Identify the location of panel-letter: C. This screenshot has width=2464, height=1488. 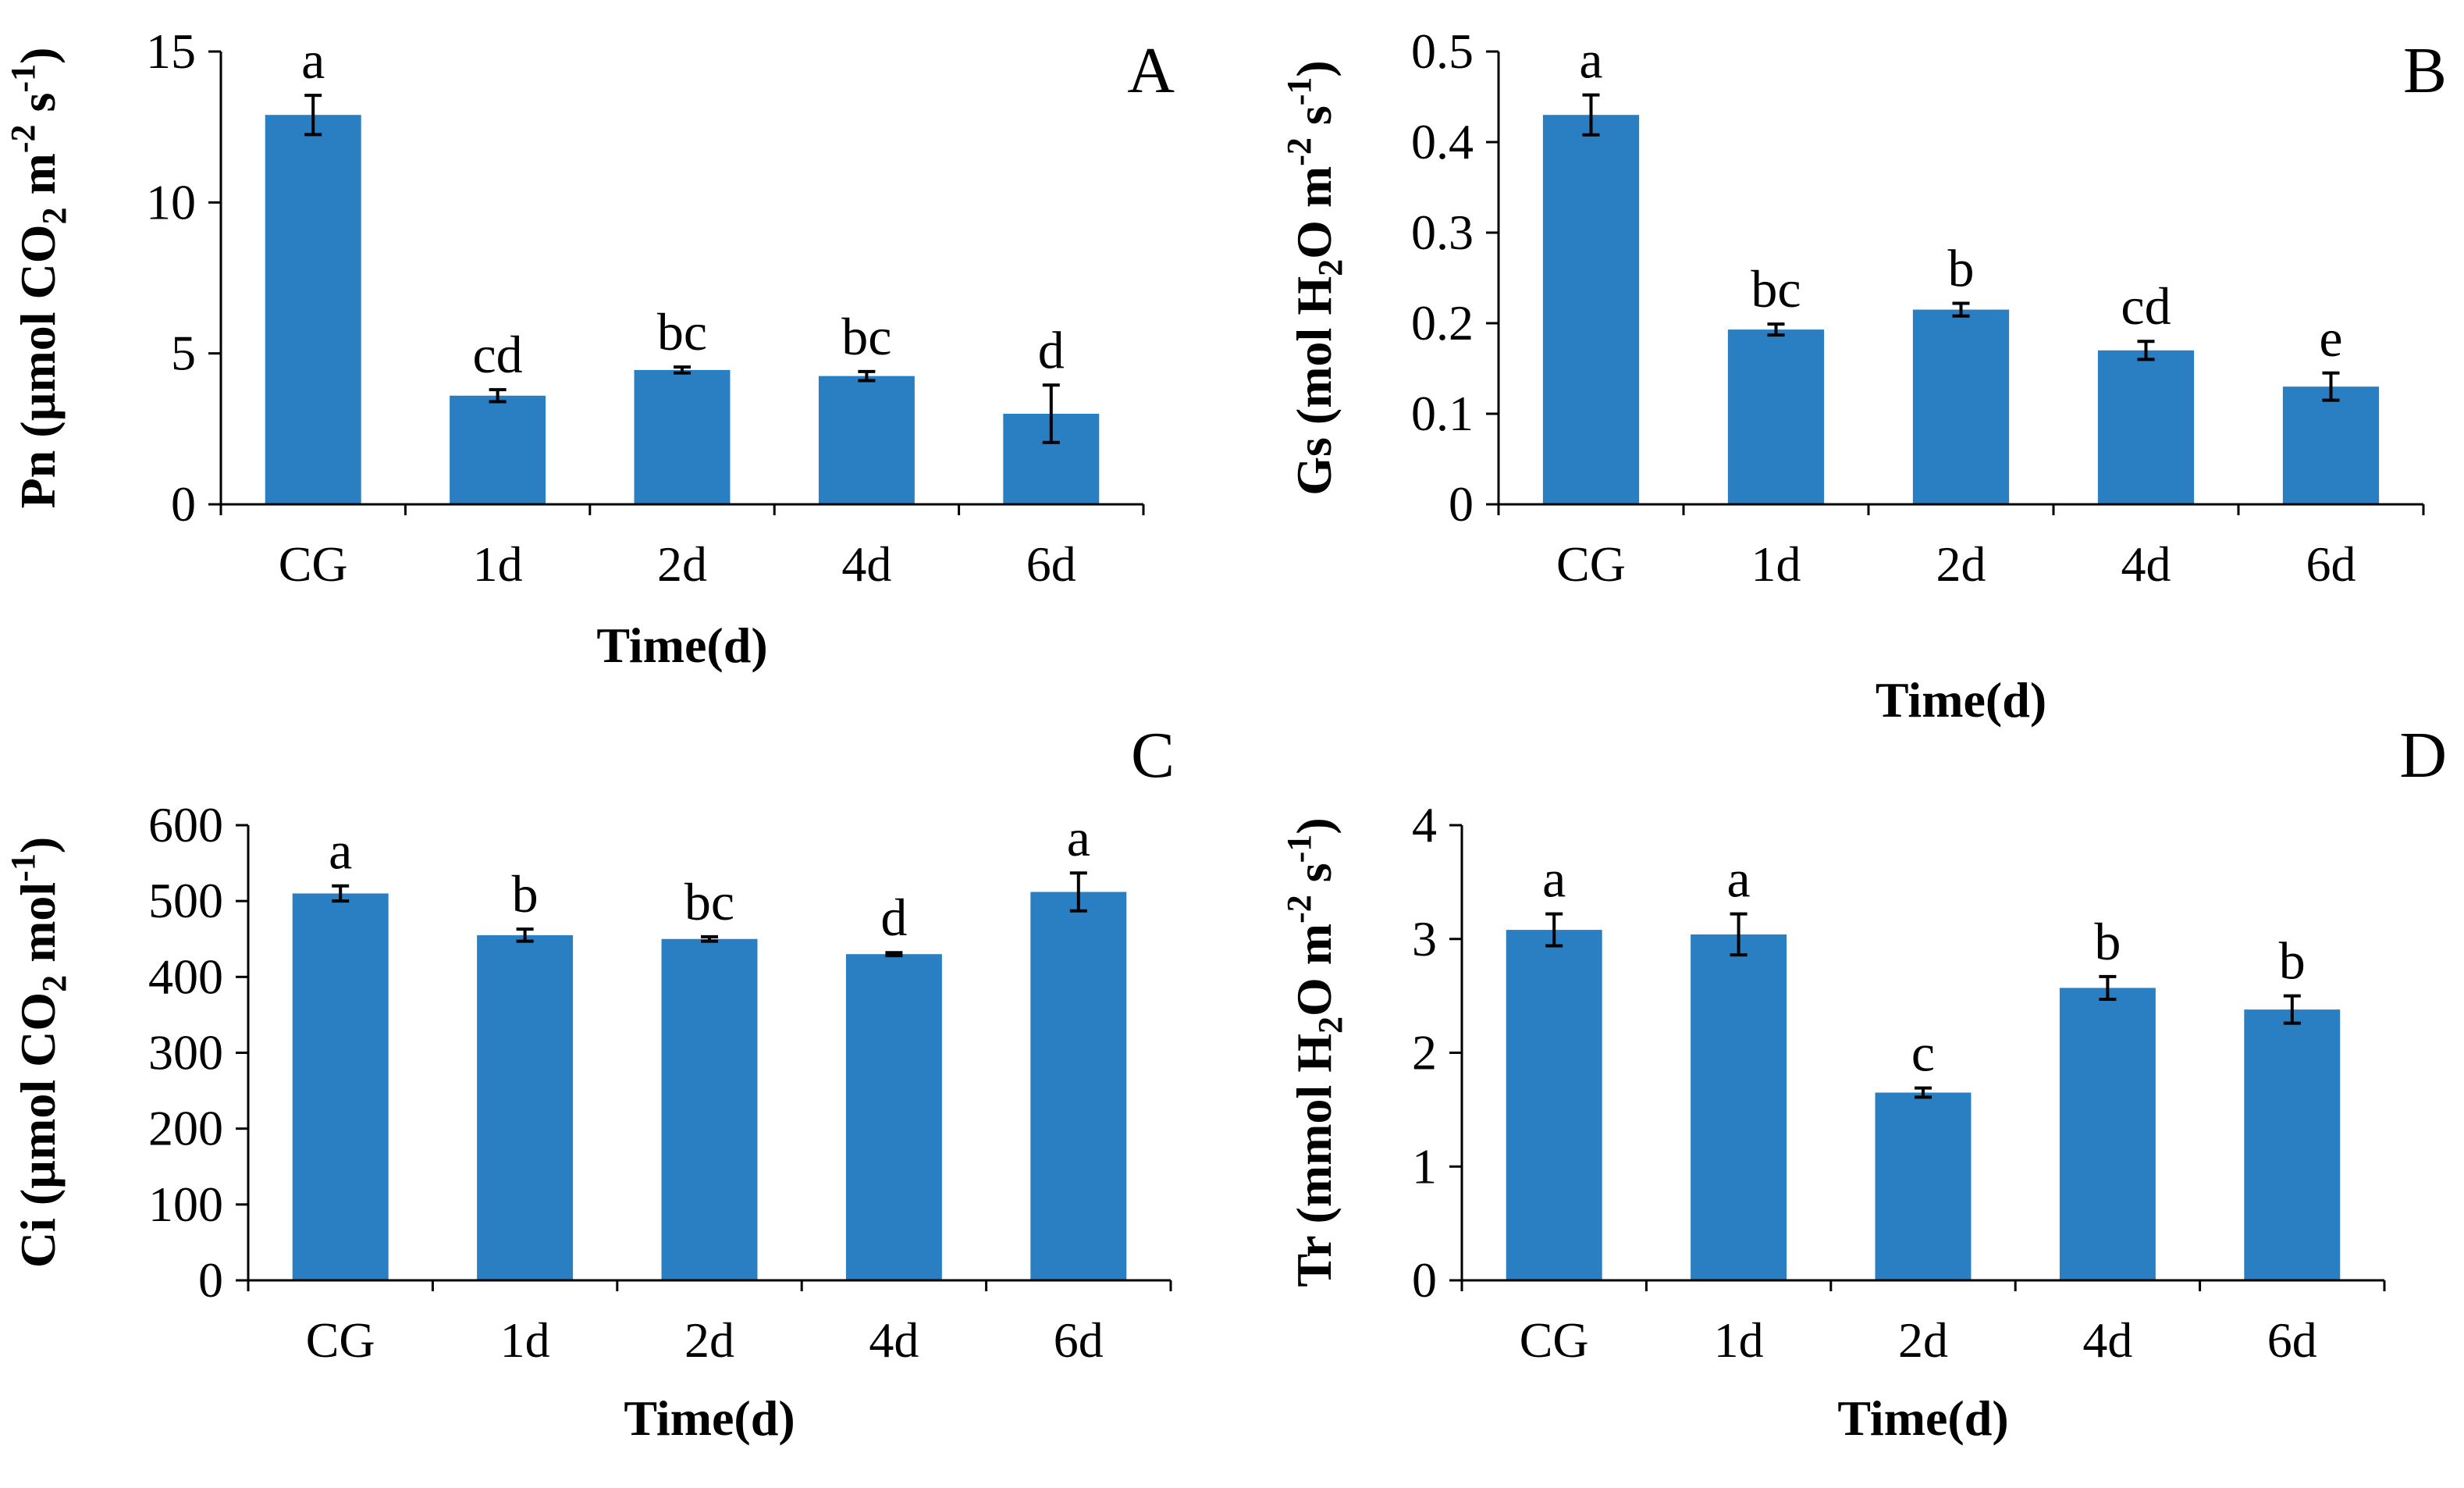
(1153, 755).